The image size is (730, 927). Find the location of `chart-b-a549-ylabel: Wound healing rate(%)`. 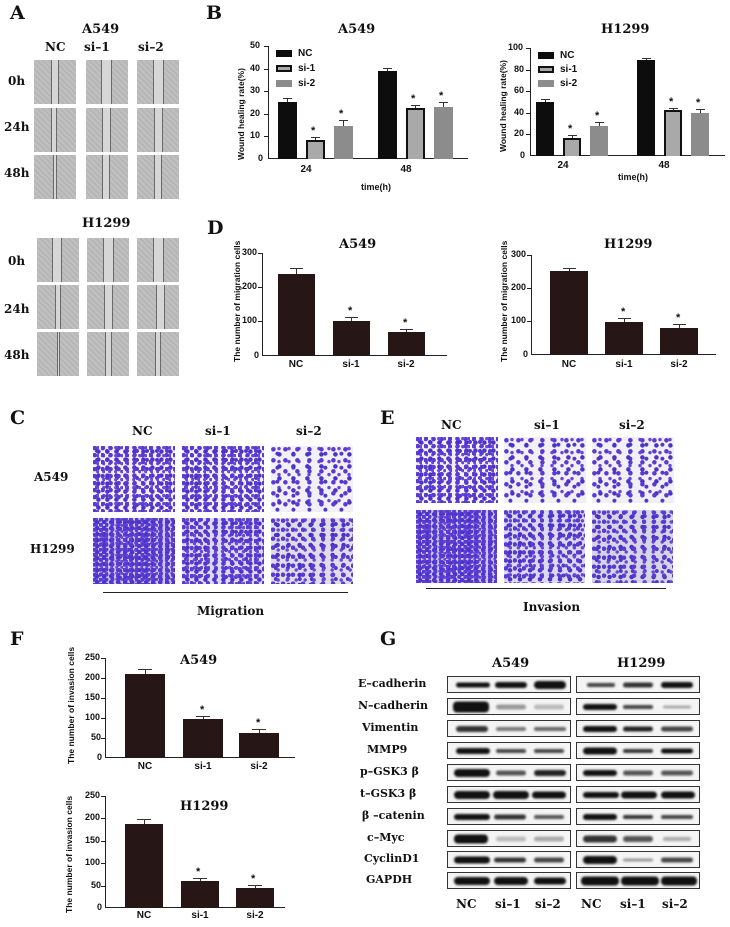

chart-b-a549-ylabel: Wound healing rate(%) is located at coordinates (241, 114).